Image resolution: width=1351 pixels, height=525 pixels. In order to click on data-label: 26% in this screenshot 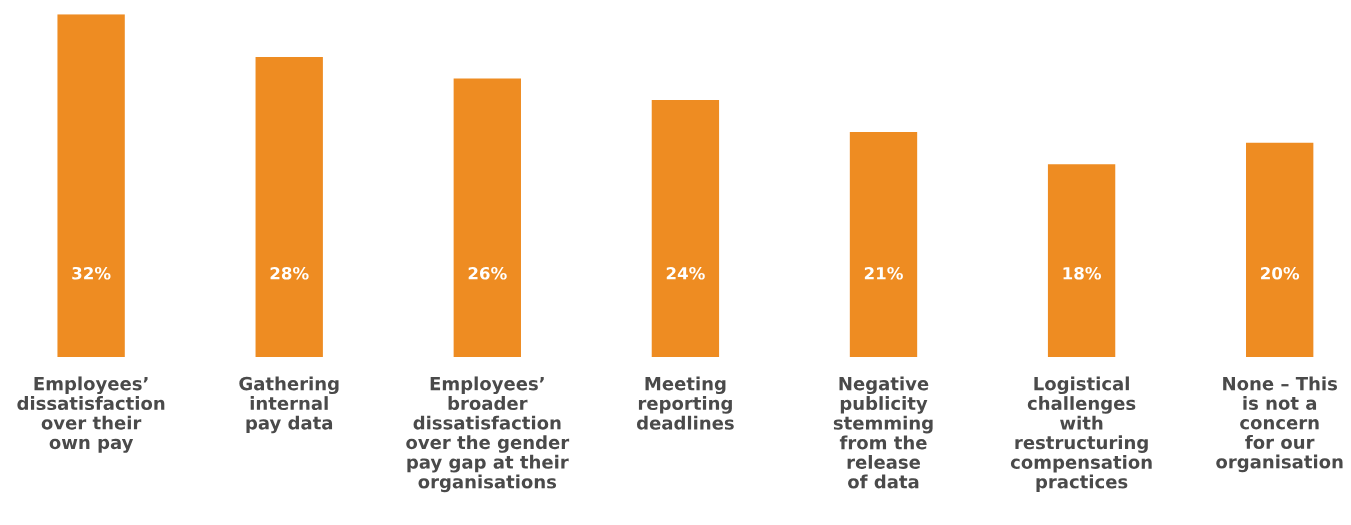, I will do `click(487, 273)`.